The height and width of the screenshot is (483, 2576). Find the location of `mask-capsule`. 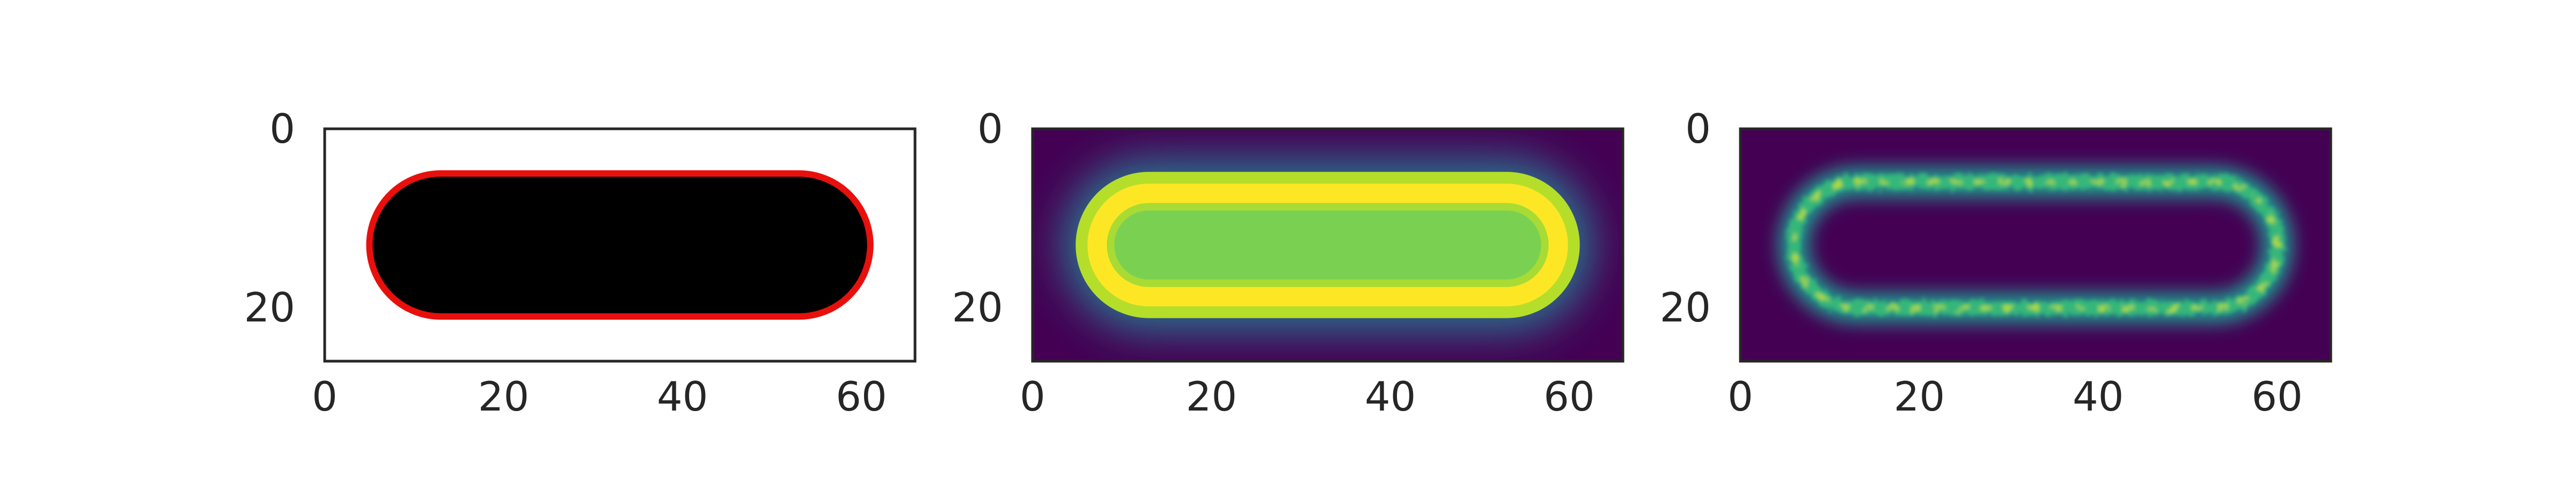

mask-capsule is located at coordinates (619, 245).